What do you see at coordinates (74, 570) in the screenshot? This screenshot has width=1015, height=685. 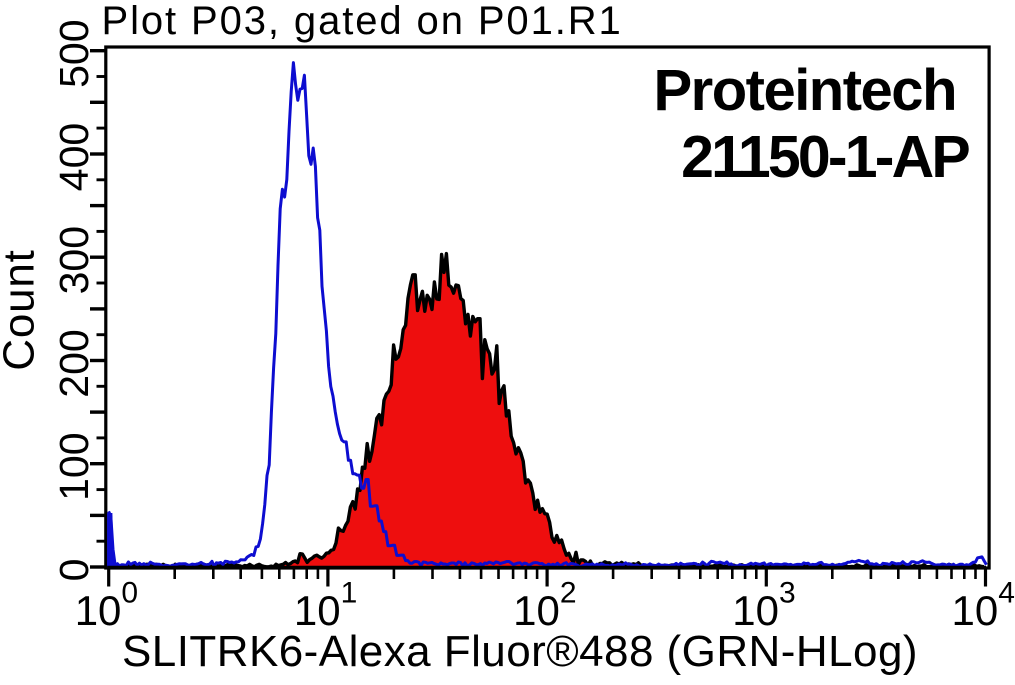 I see `svg-text: 0` at bounding box center [74, 570].